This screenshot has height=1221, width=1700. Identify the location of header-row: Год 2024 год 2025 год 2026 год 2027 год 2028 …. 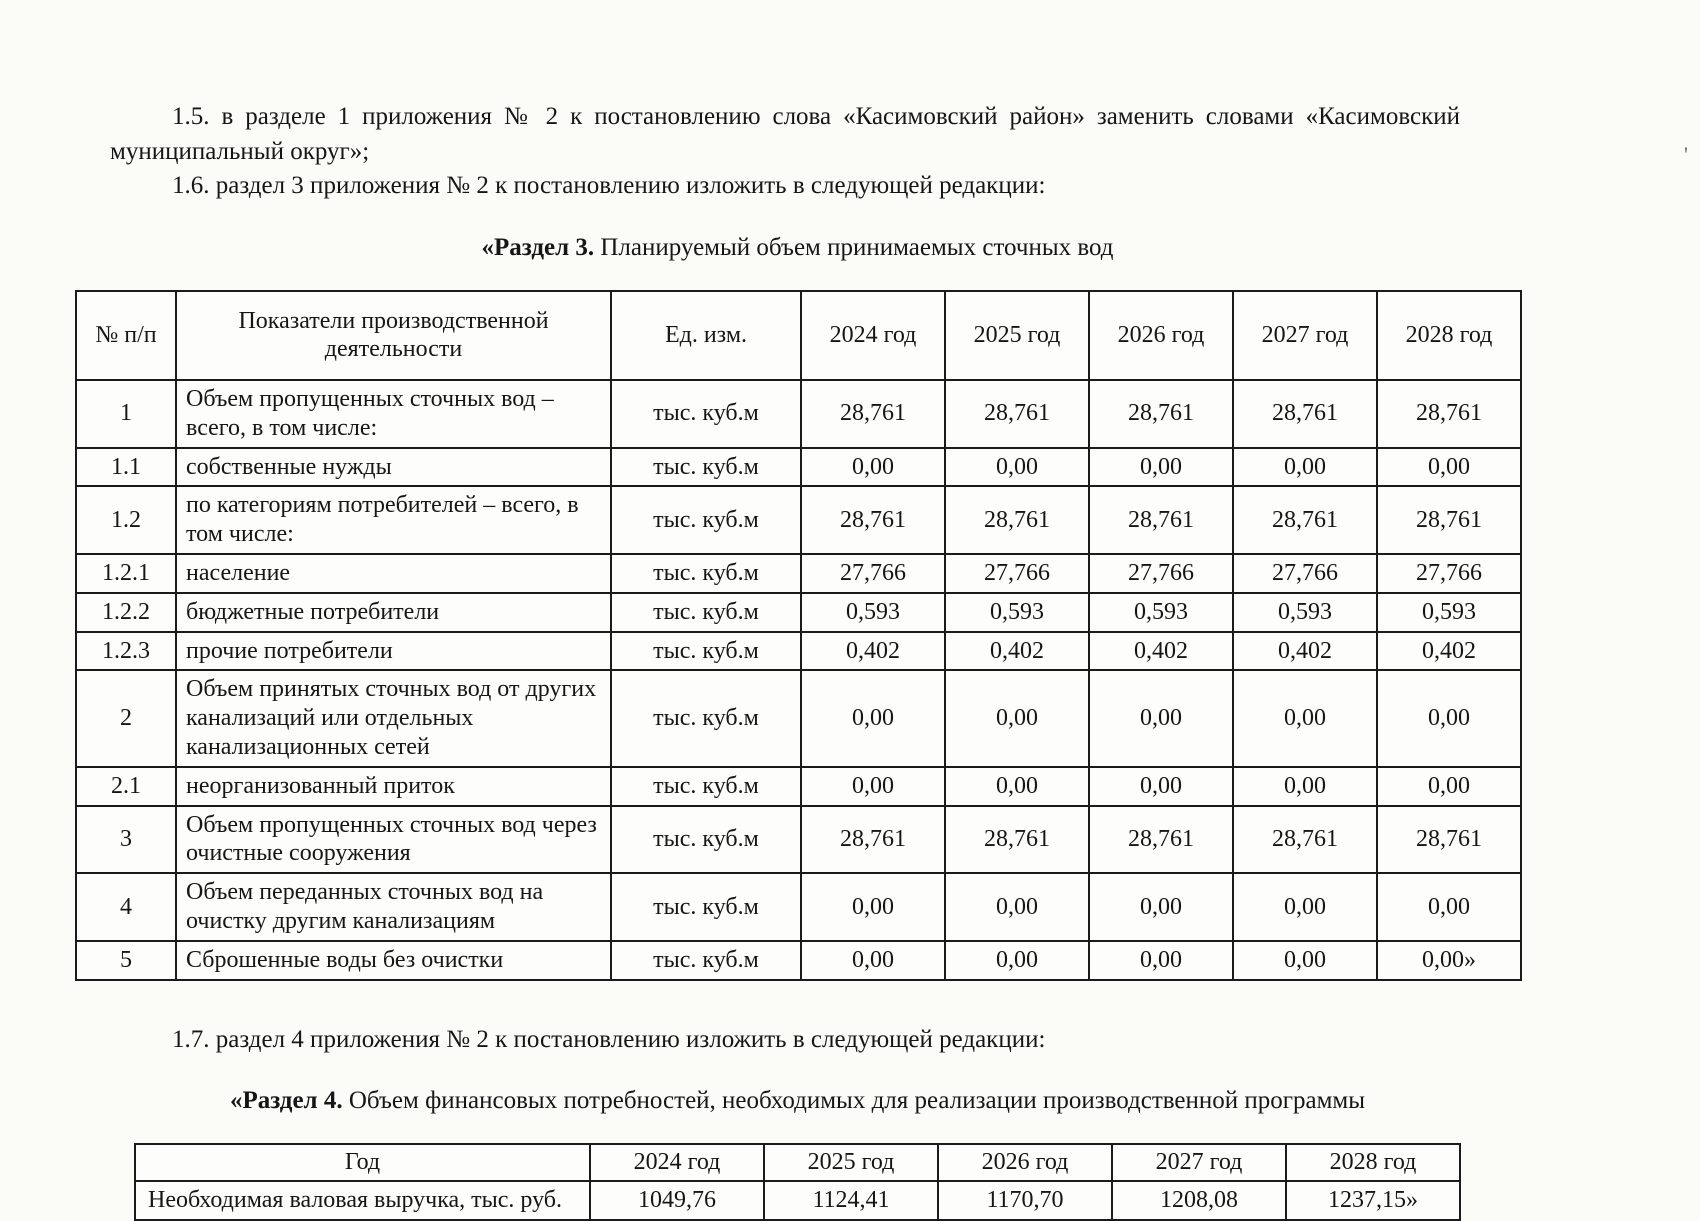
(797, 1162).